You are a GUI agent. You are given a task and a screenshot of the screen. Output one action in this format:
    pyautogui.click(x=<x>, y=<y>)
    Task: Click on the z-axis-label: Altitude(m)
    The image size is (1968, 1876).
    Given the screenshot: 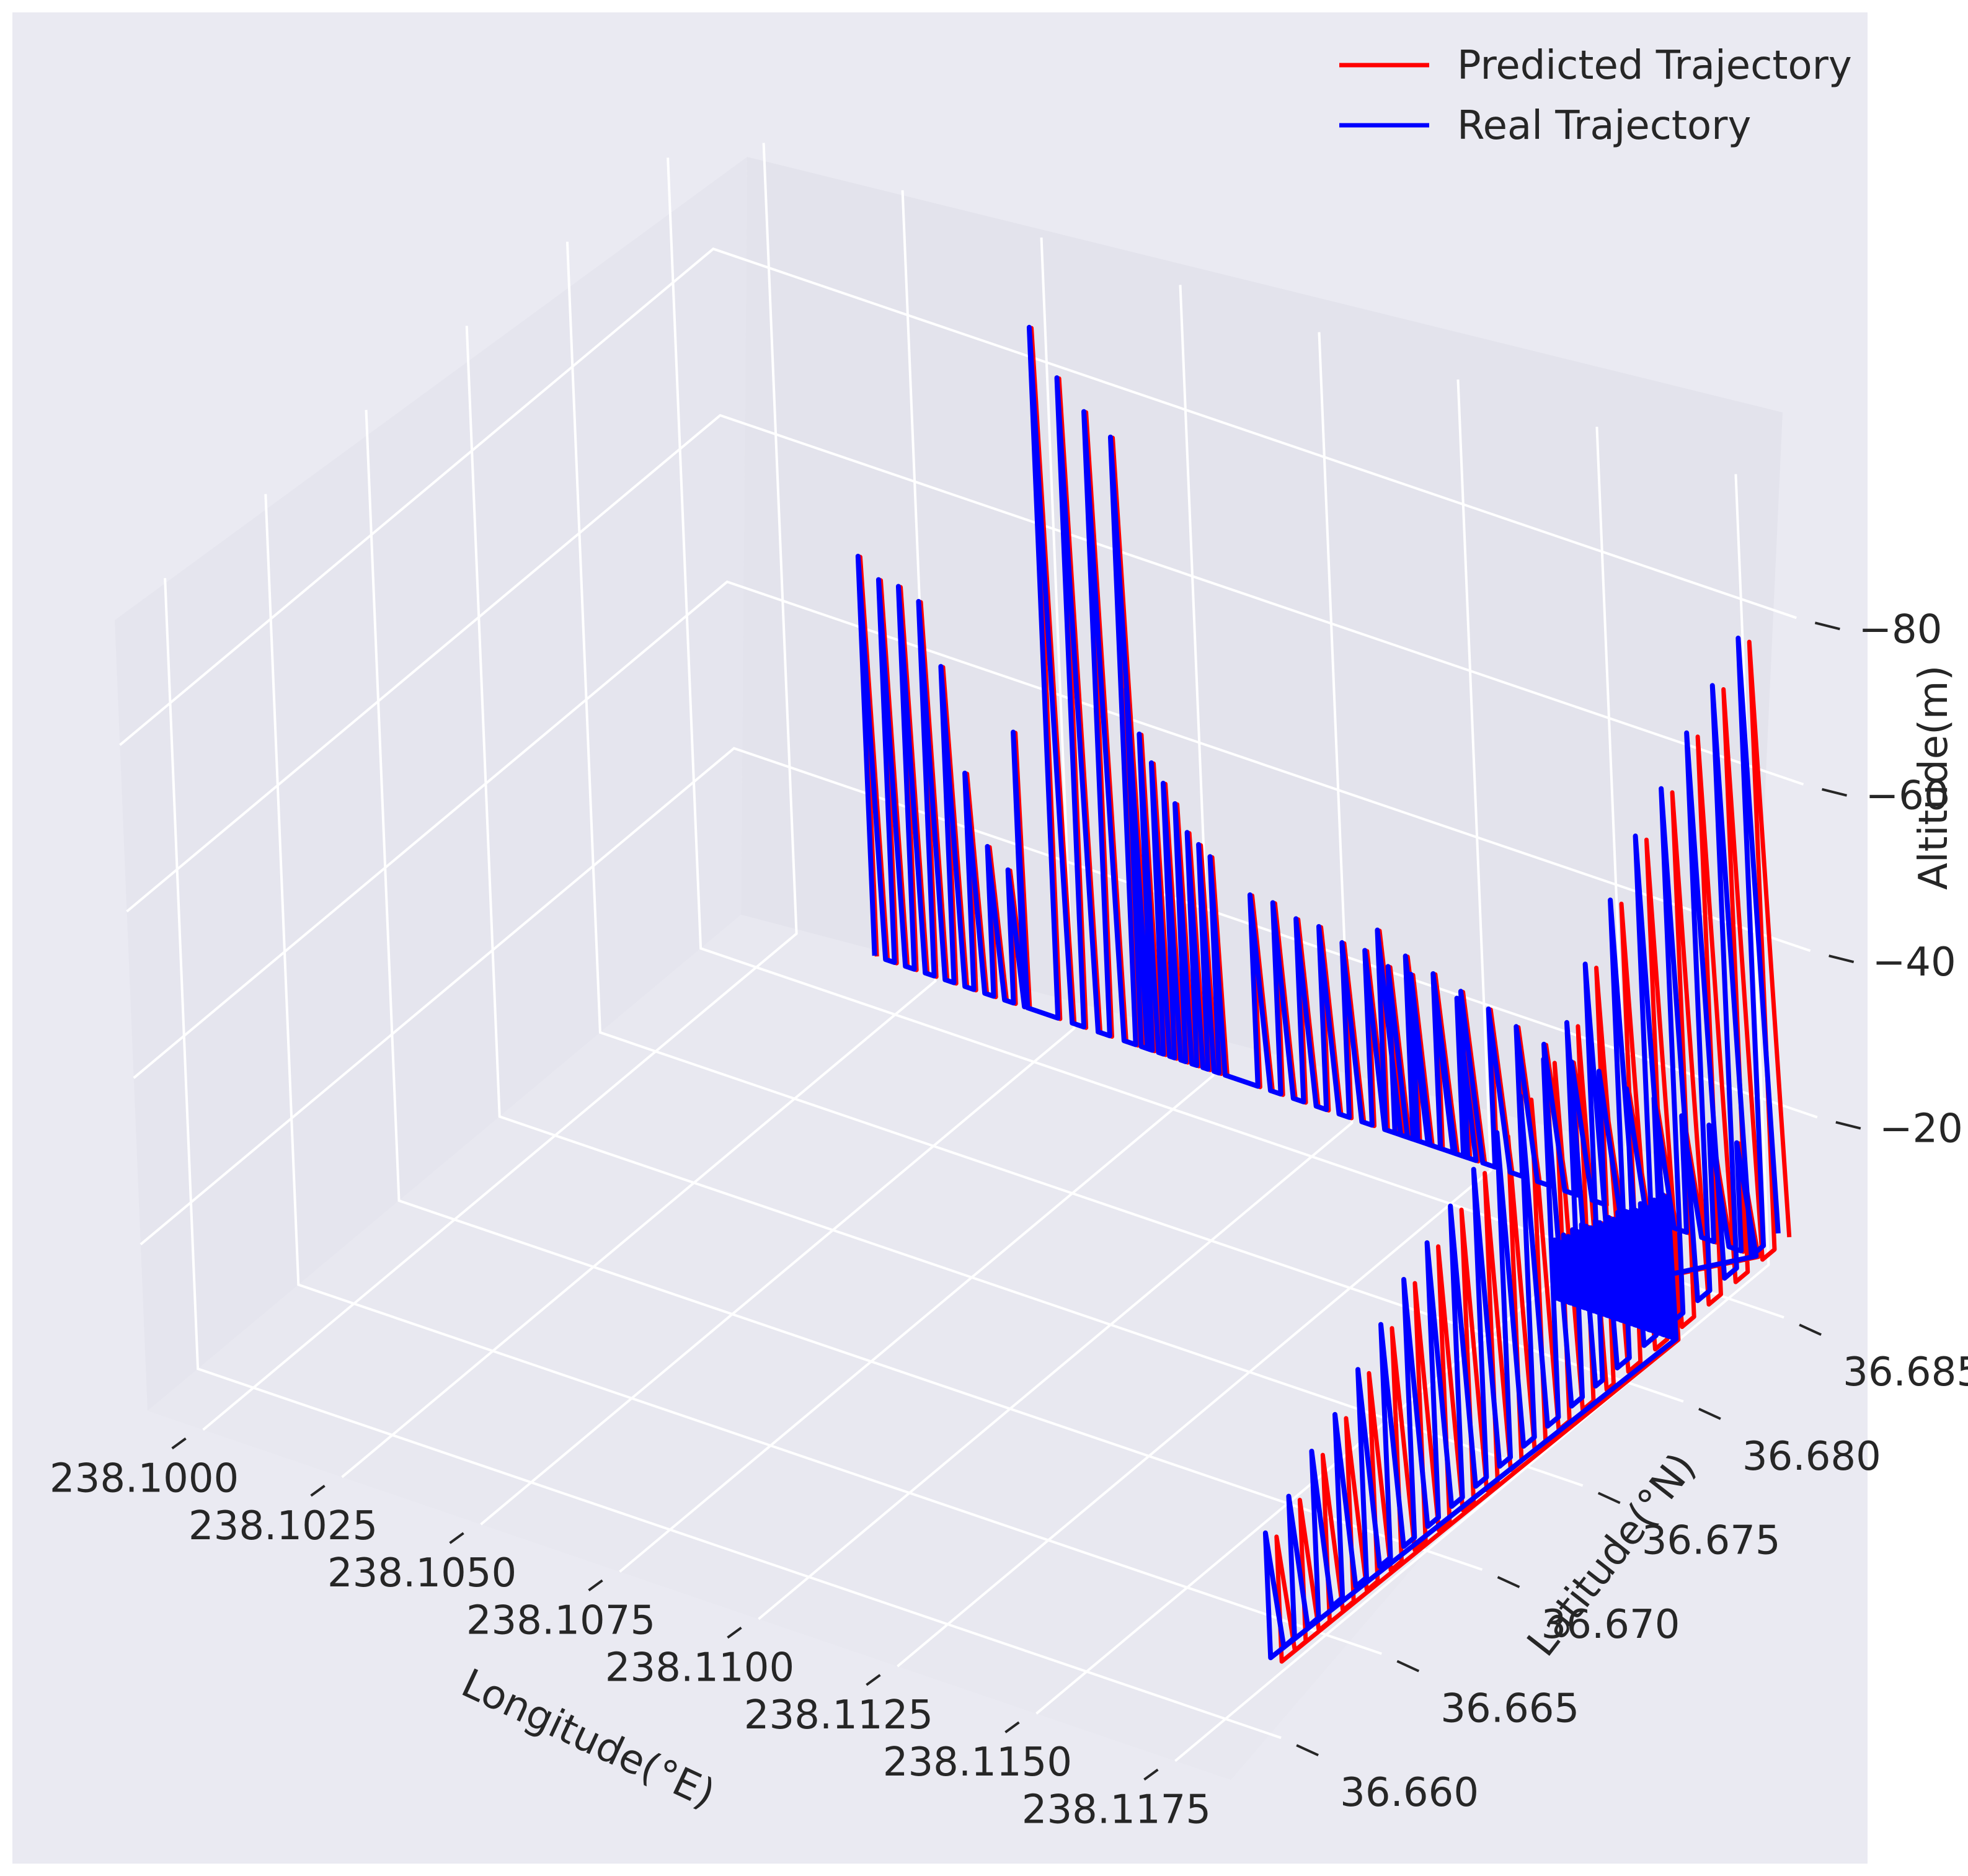 What is the action you would take?
    pyautogui.click(x=1934, y=777)
    